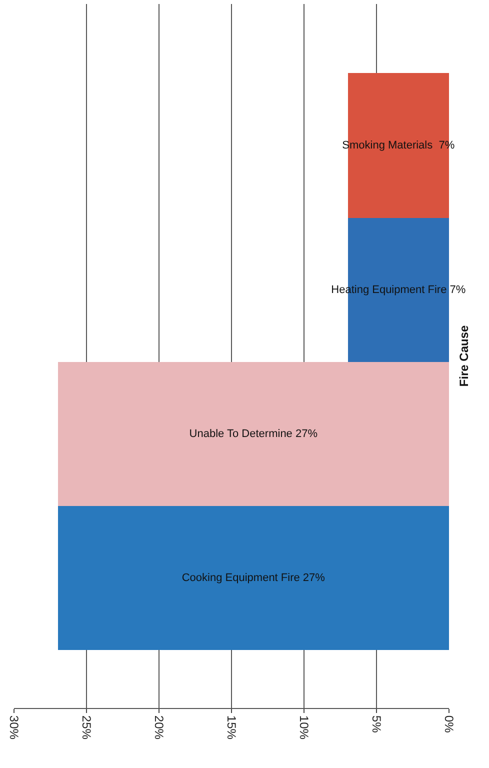 The image size is (489, 768). Describe the element at coordinates (377, 724) in the screenshot. I see `x-tick-label: 5%` at that location.